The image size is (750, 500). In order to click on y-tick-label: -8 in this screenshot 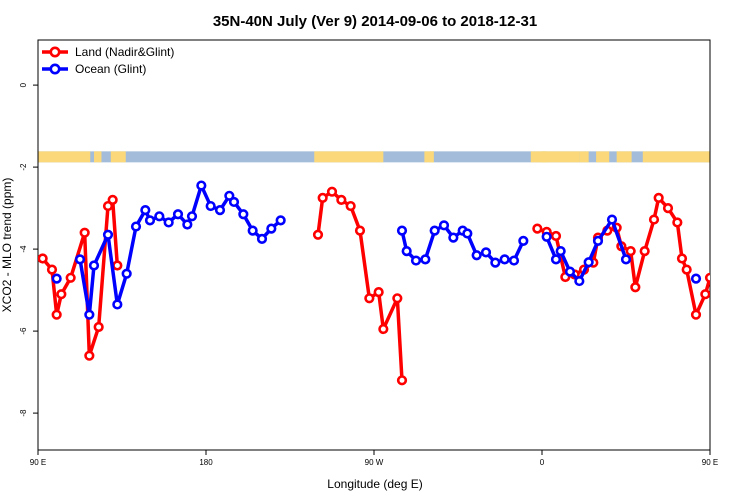, I will do `click(23, 413)`.